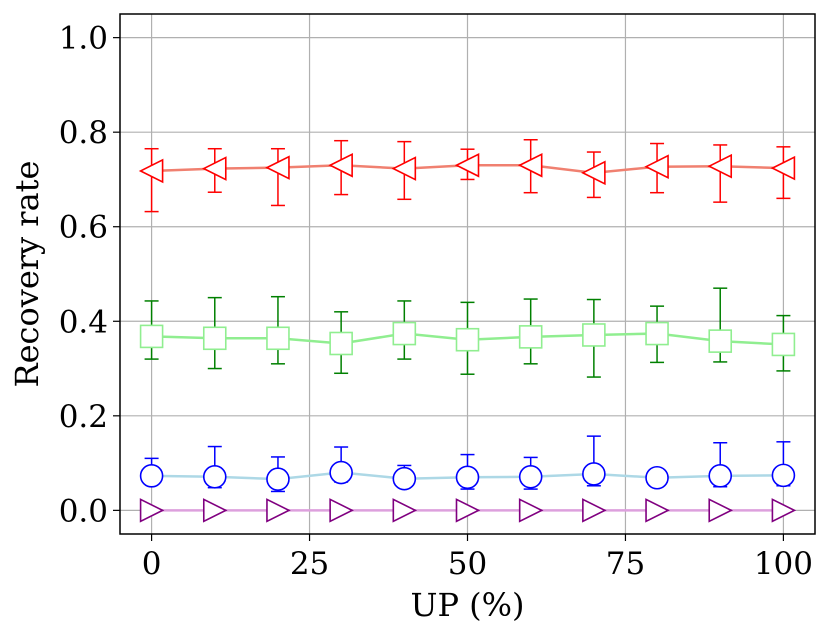 This screenshot has height=638, width=830. What do you see at coordinates (83, 417) in the screenshot?
I see `y-tick-label: 0.2` at bounding box center [83, 417].